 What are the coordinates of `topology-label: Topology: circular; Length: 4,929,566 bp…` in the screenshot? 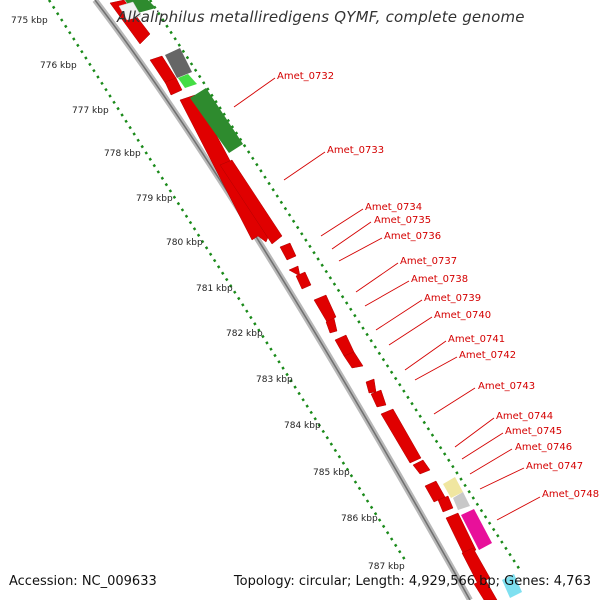 It's located at (412, 581).